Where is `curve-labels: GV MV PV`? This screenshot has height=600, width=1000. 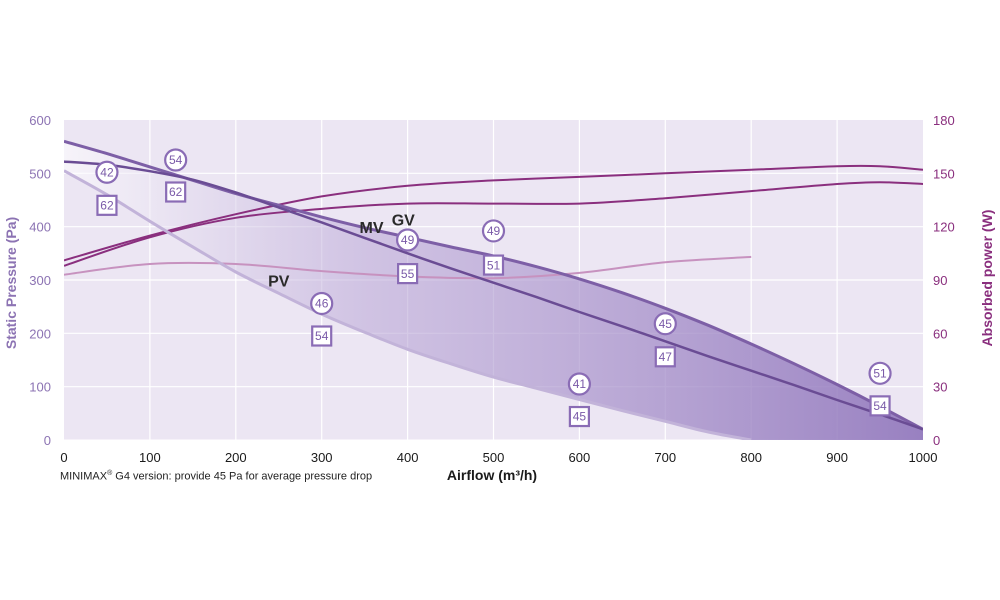 curve-labels: GV MV PV is located at coordinates (341, 252).